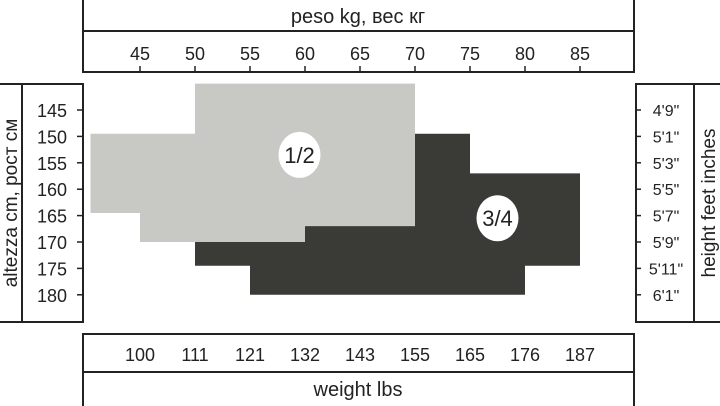 This screenshot has height=406, width=720. I want to click on right-tick-label: 6'1", so click(666, 296).